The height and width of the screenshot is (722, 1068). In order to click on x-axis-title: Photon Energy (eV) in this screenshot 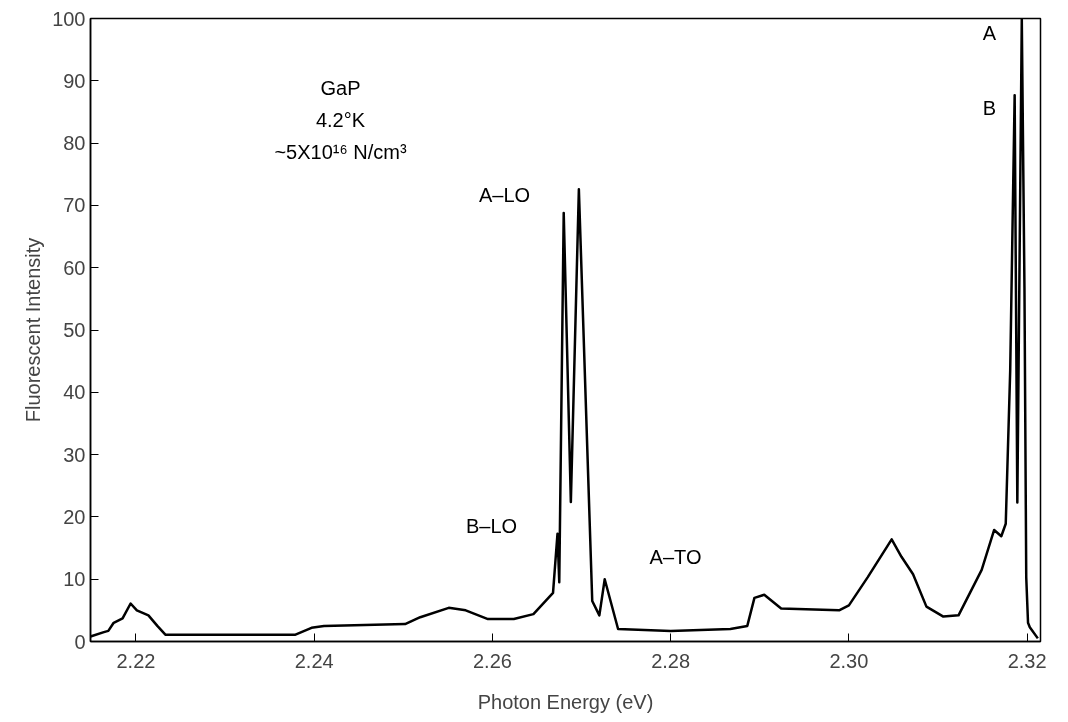, I will do `click(565, 701)`.